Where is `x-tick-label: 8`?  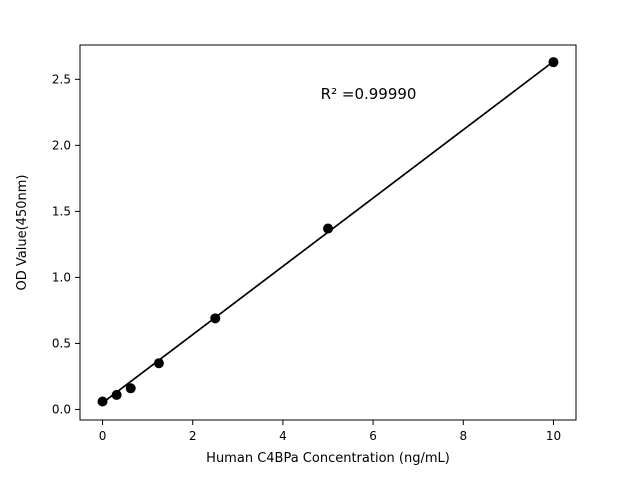
x-tick-label: 8 is located at coordinates (463, 436).